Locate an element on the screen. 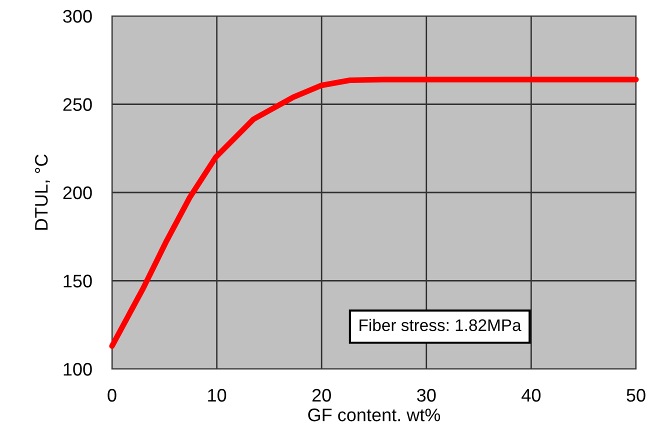 The image size is (649, 441). y-tick-label: 150 is located at coordinates (78, 281).